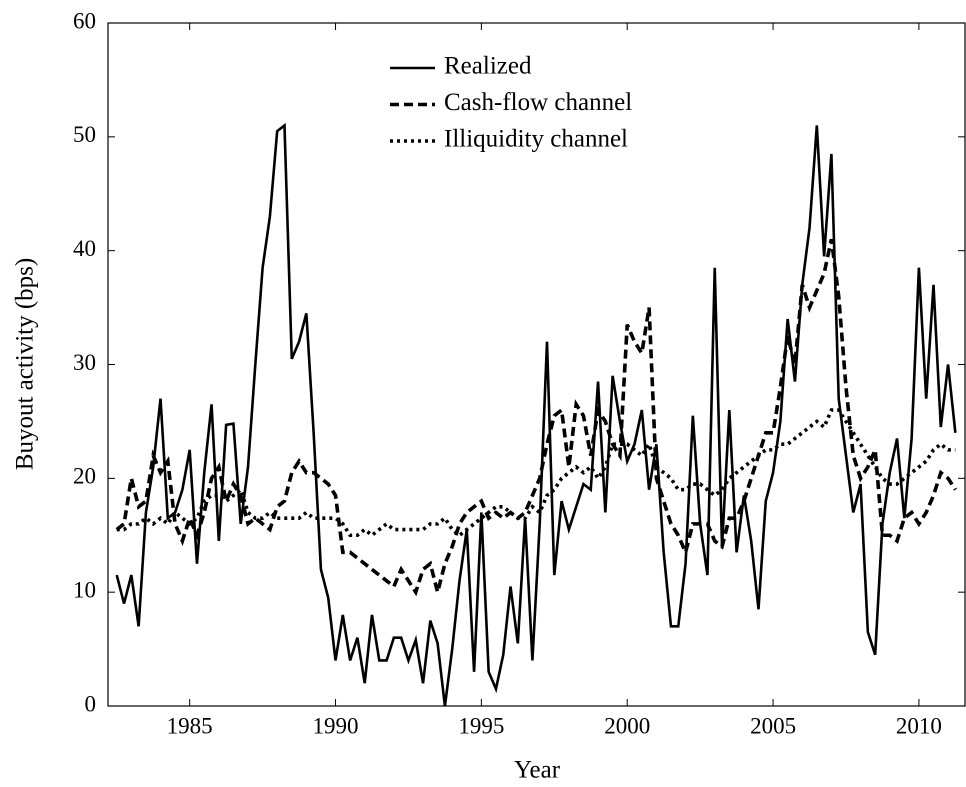  What do you see at coordinates (84, 248) in the screenshot?
I see `y-tick-label: 40` at bounding box center [84, 248].